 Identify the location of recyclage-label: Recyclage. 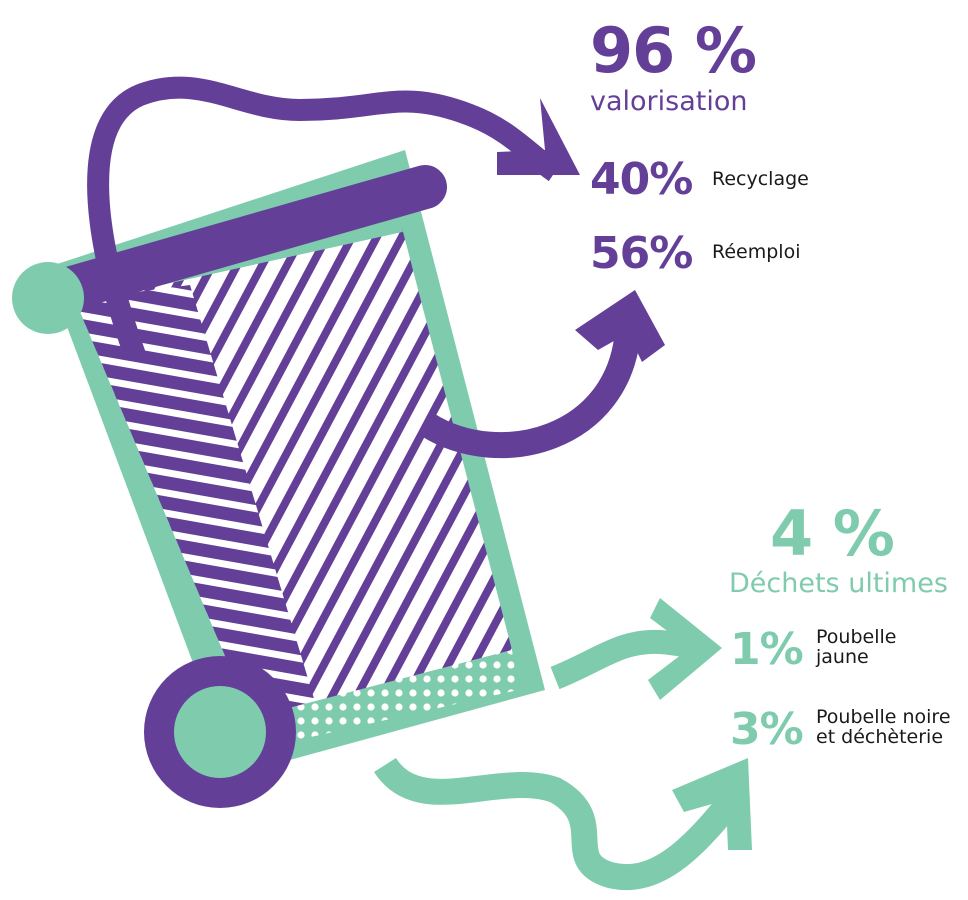
(760, 180).